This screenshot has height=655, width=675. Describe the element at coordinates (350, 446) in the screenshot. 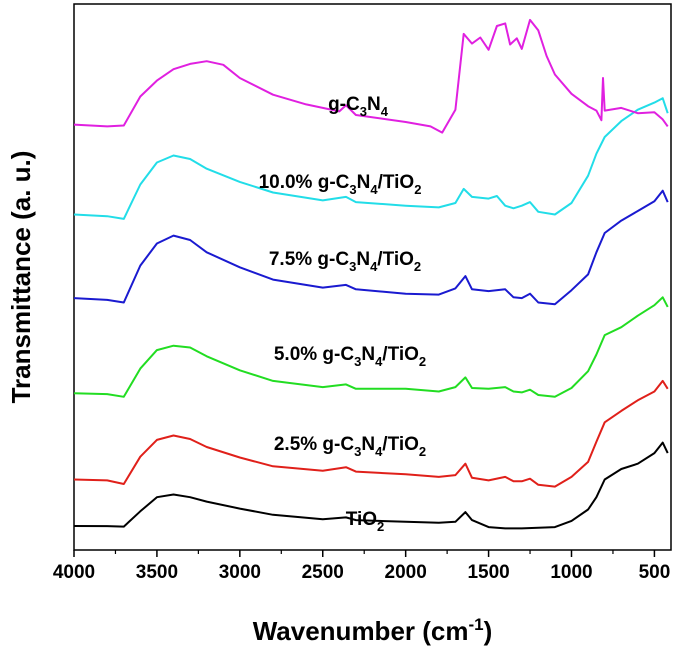

I see `series-label-1: 2.5% g-C3N4/TiO2` at that location.